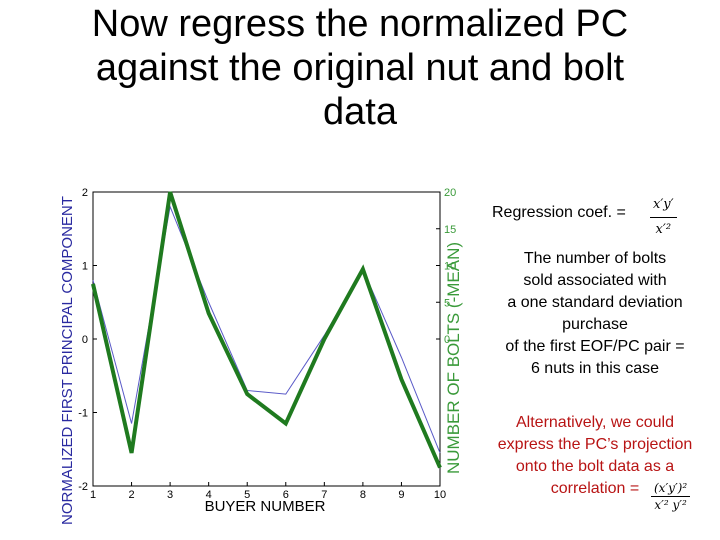 The image size is (720, 540). I want to click on left-axis-label: NORMALIZED FIRST PRINCIPAL COMPONENT, so click(67, 360).